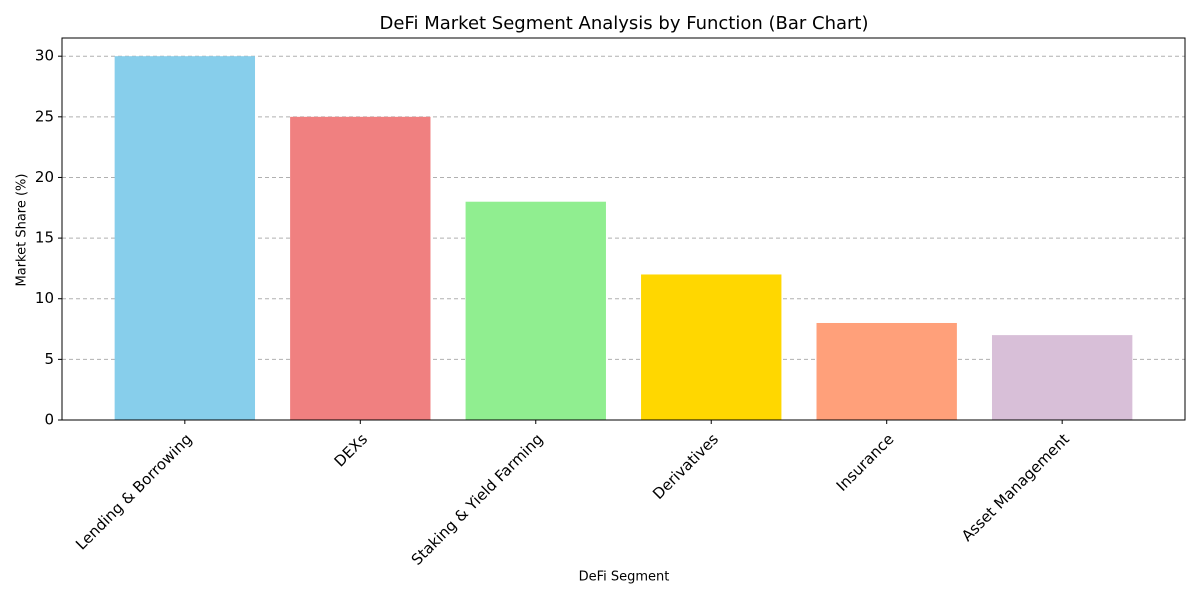 This screenshot has height=604, width=1200. I want to click on x-tick-label: Staking & Yield Farming, so click(477, 499).